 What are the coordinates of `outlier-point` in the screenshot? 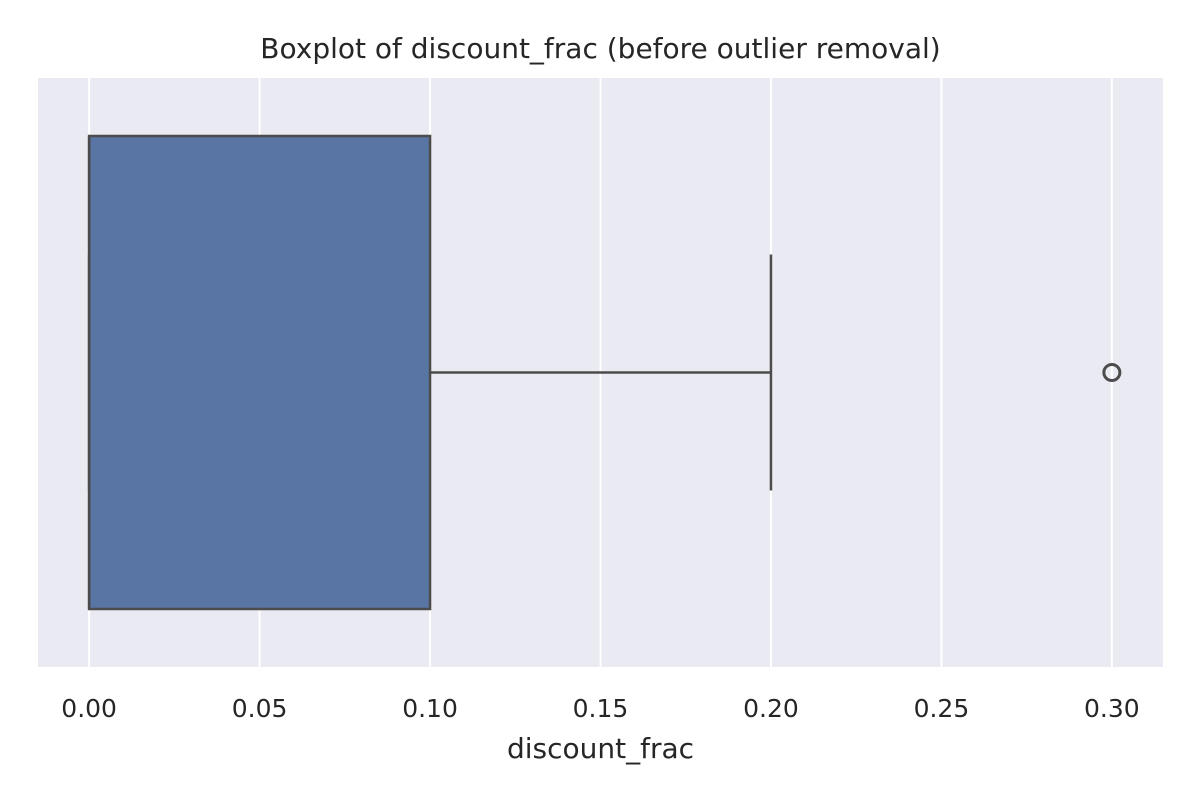 It's located at (1112, 372).